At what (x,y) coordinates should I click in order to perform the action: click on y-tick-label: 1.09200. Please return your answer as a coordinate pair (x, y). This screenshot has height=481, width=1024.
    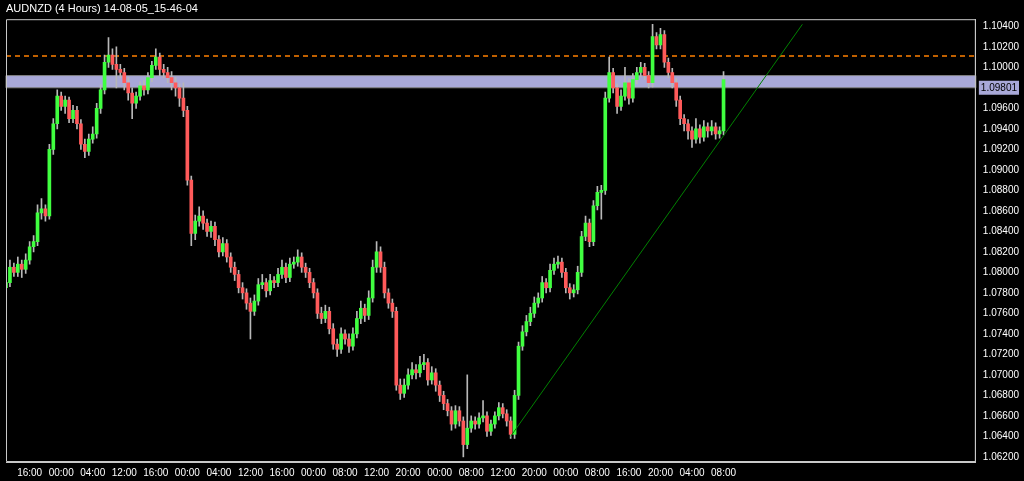
    Looking at the image, I should click on (1001, 149).